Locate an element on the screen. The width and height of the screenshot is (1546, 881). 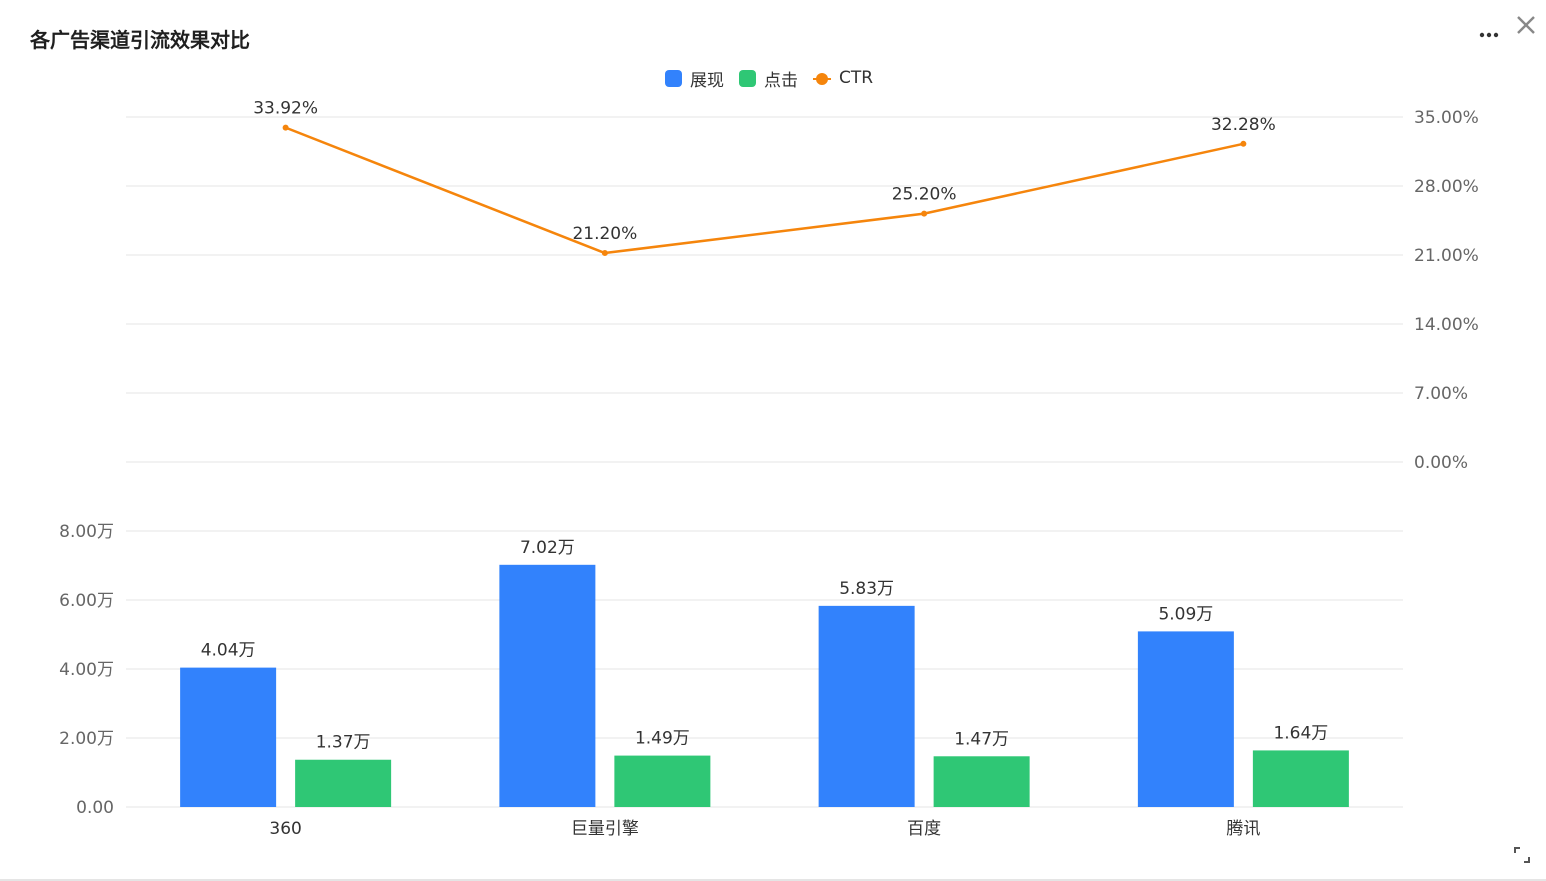
chart-legend: 展现 点击 CTR is located at coordinates (776, 78).